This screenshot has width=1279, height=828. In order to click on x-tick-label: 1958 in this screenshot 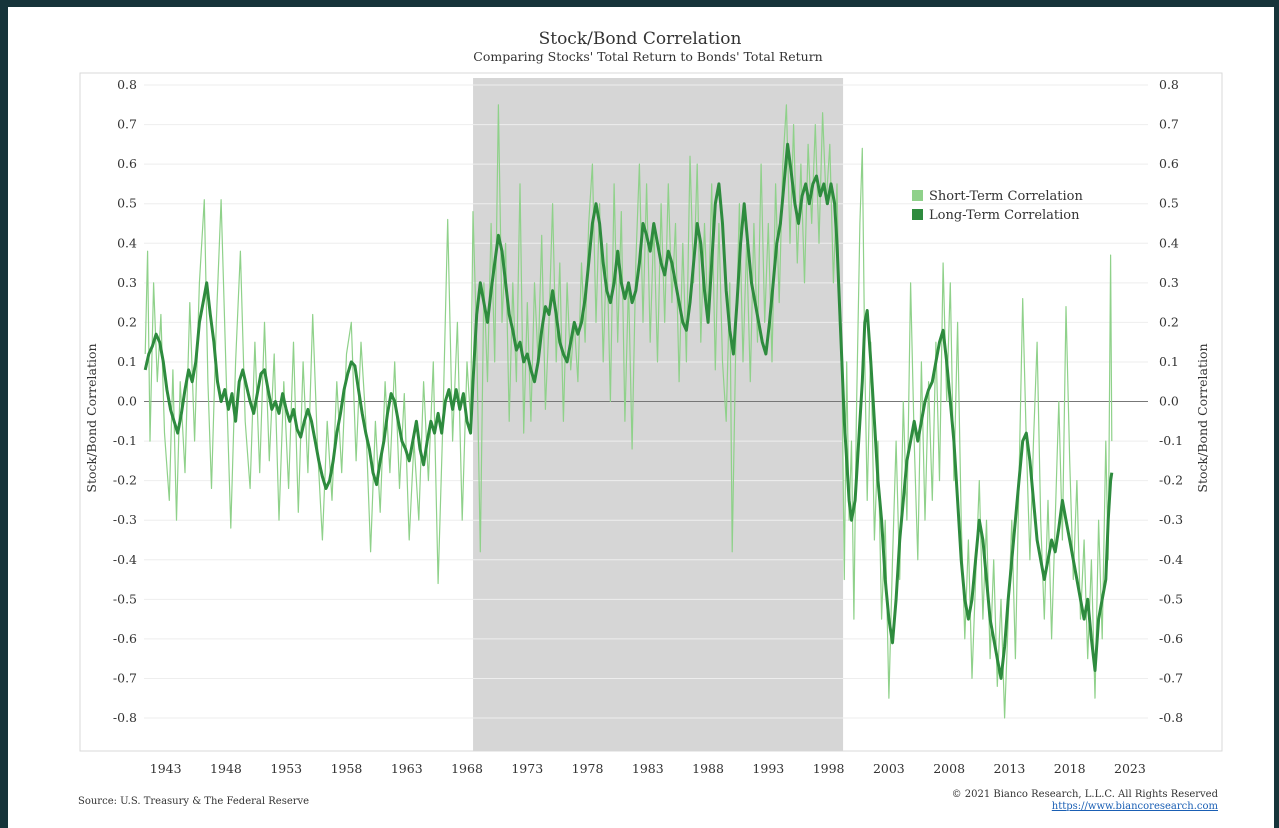, I will do `click(347, 768)`.